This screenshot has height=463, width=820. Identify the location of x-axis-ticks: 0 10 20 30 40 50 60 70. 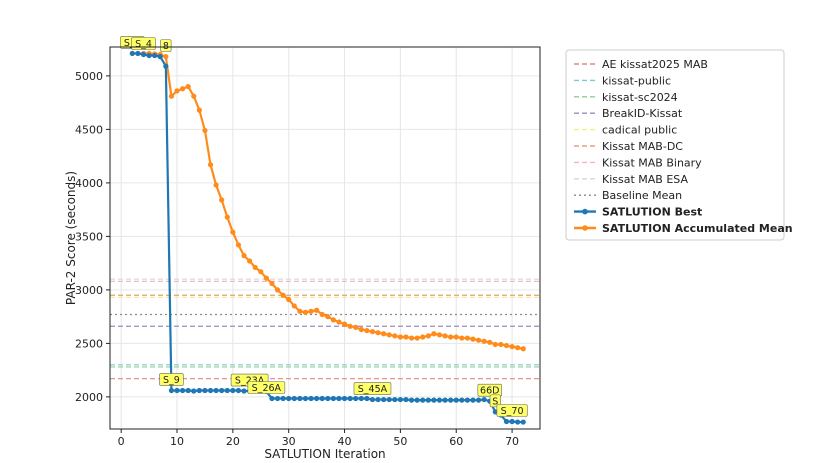
(318, 438).